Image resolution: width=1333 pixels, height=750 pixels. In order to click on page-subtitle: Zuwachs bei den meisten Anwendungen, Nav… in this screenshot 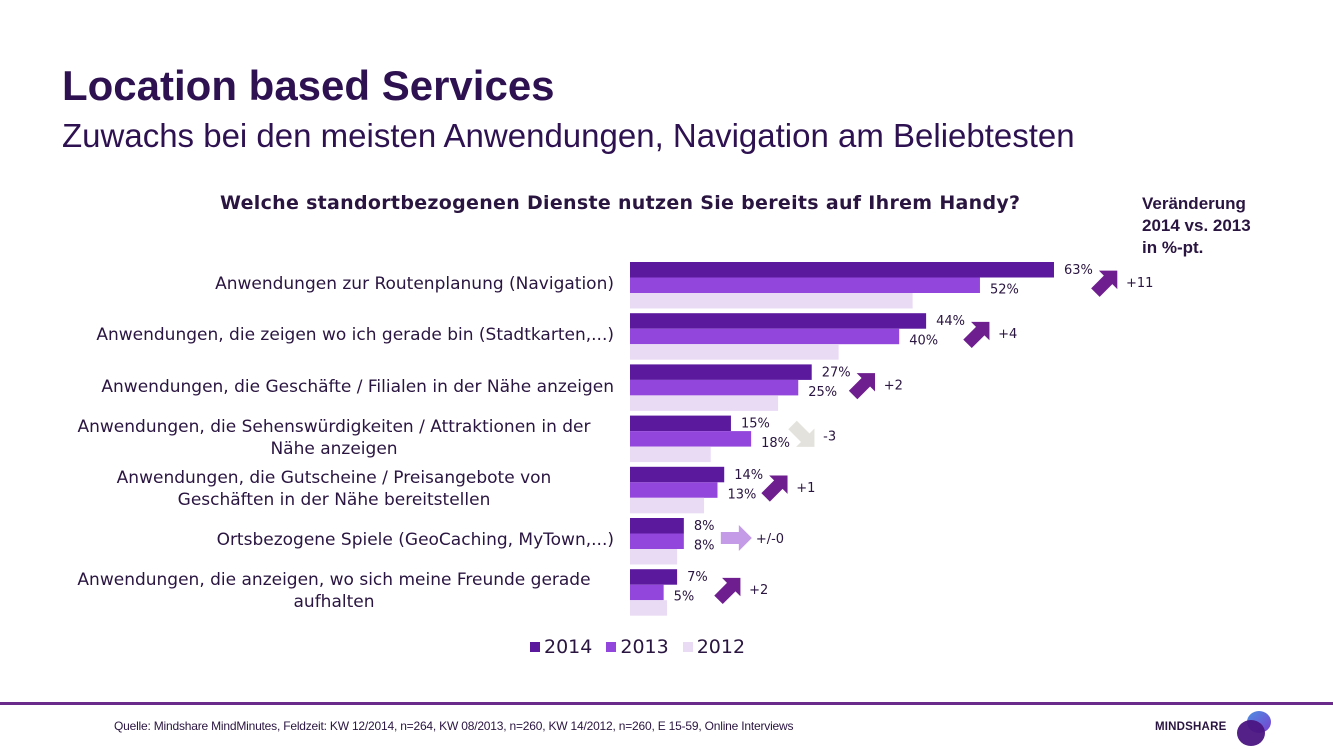, I will do `click(568, 135)`.